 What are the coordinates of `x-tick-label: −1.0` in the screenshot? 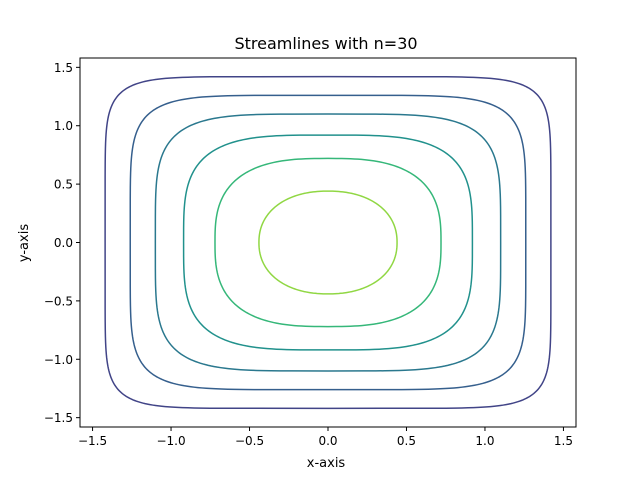 It's located at (170, 441).